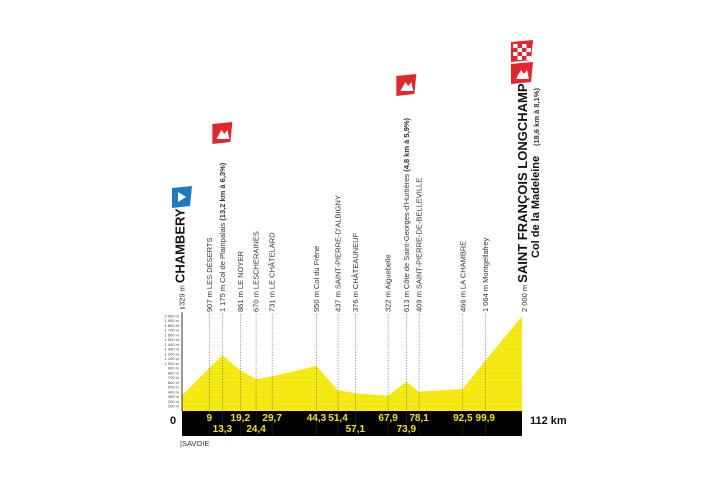 The height and width of the screenshot is (480, 720). I want to click on y-tick-label: 1 300 m, so click(172, 349).